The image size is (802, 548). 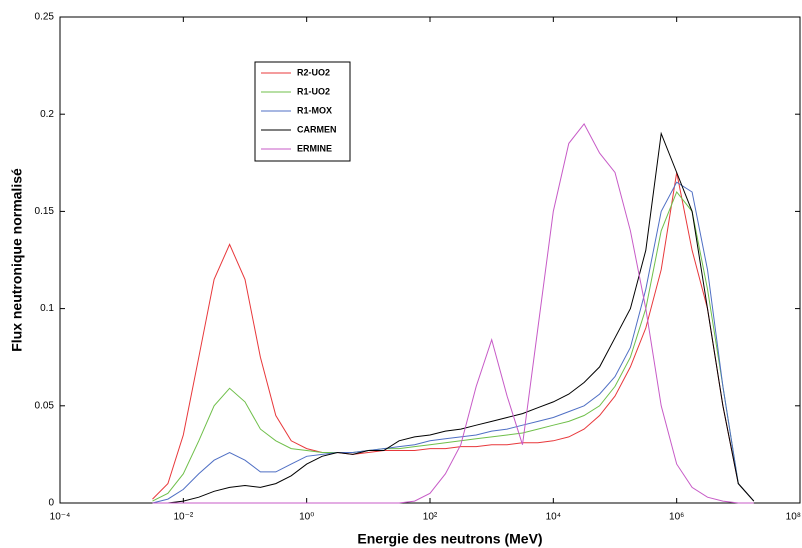 I want to click on x-tick-label: 10⁻², so click(x=183, y=517).